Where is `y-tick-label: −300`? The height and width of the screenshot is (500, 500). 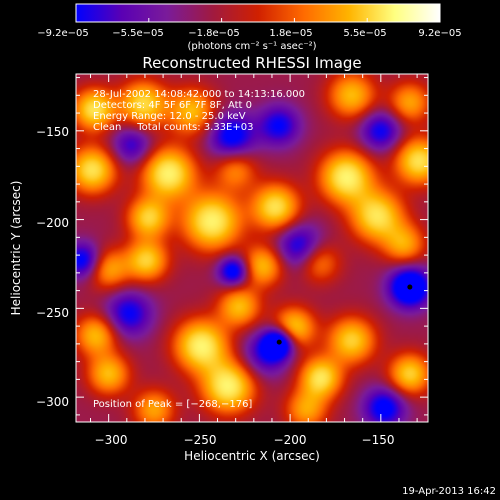 y-tick-label: −300 is located at coordinates (52, 402).